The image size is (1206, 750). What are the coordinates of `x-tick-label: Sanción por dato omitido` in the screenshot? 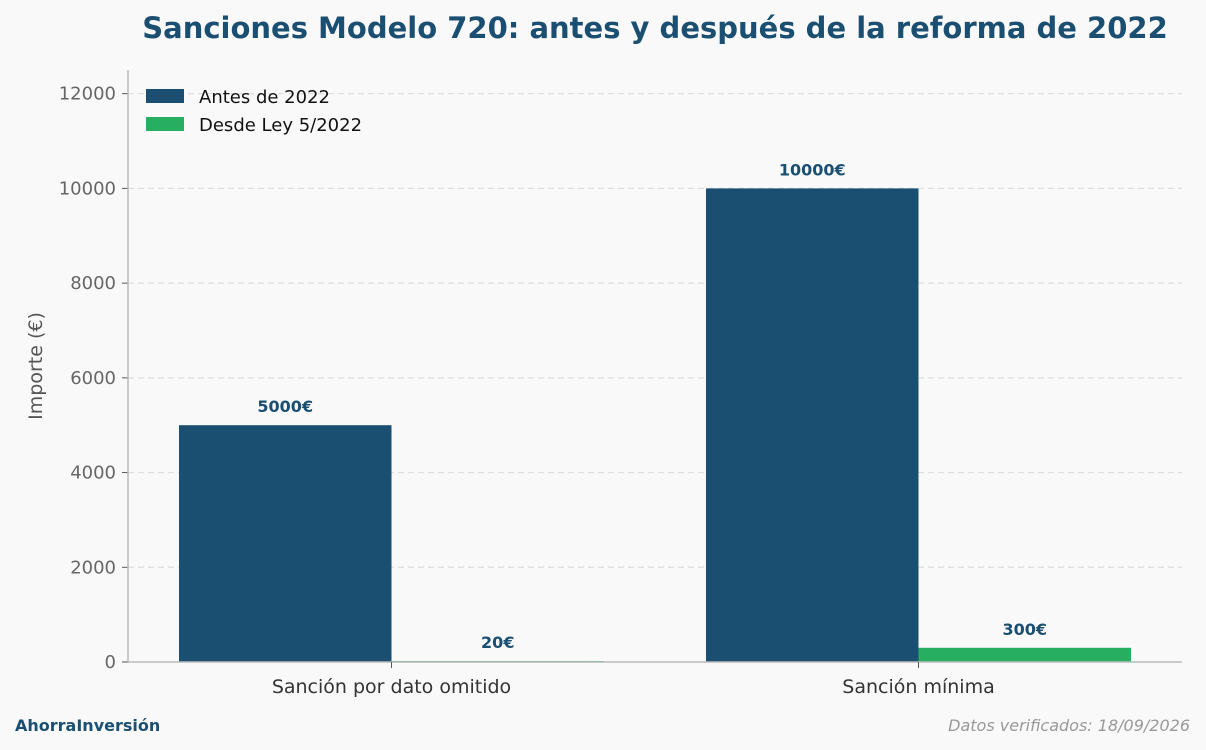 It's located at (391, 687).